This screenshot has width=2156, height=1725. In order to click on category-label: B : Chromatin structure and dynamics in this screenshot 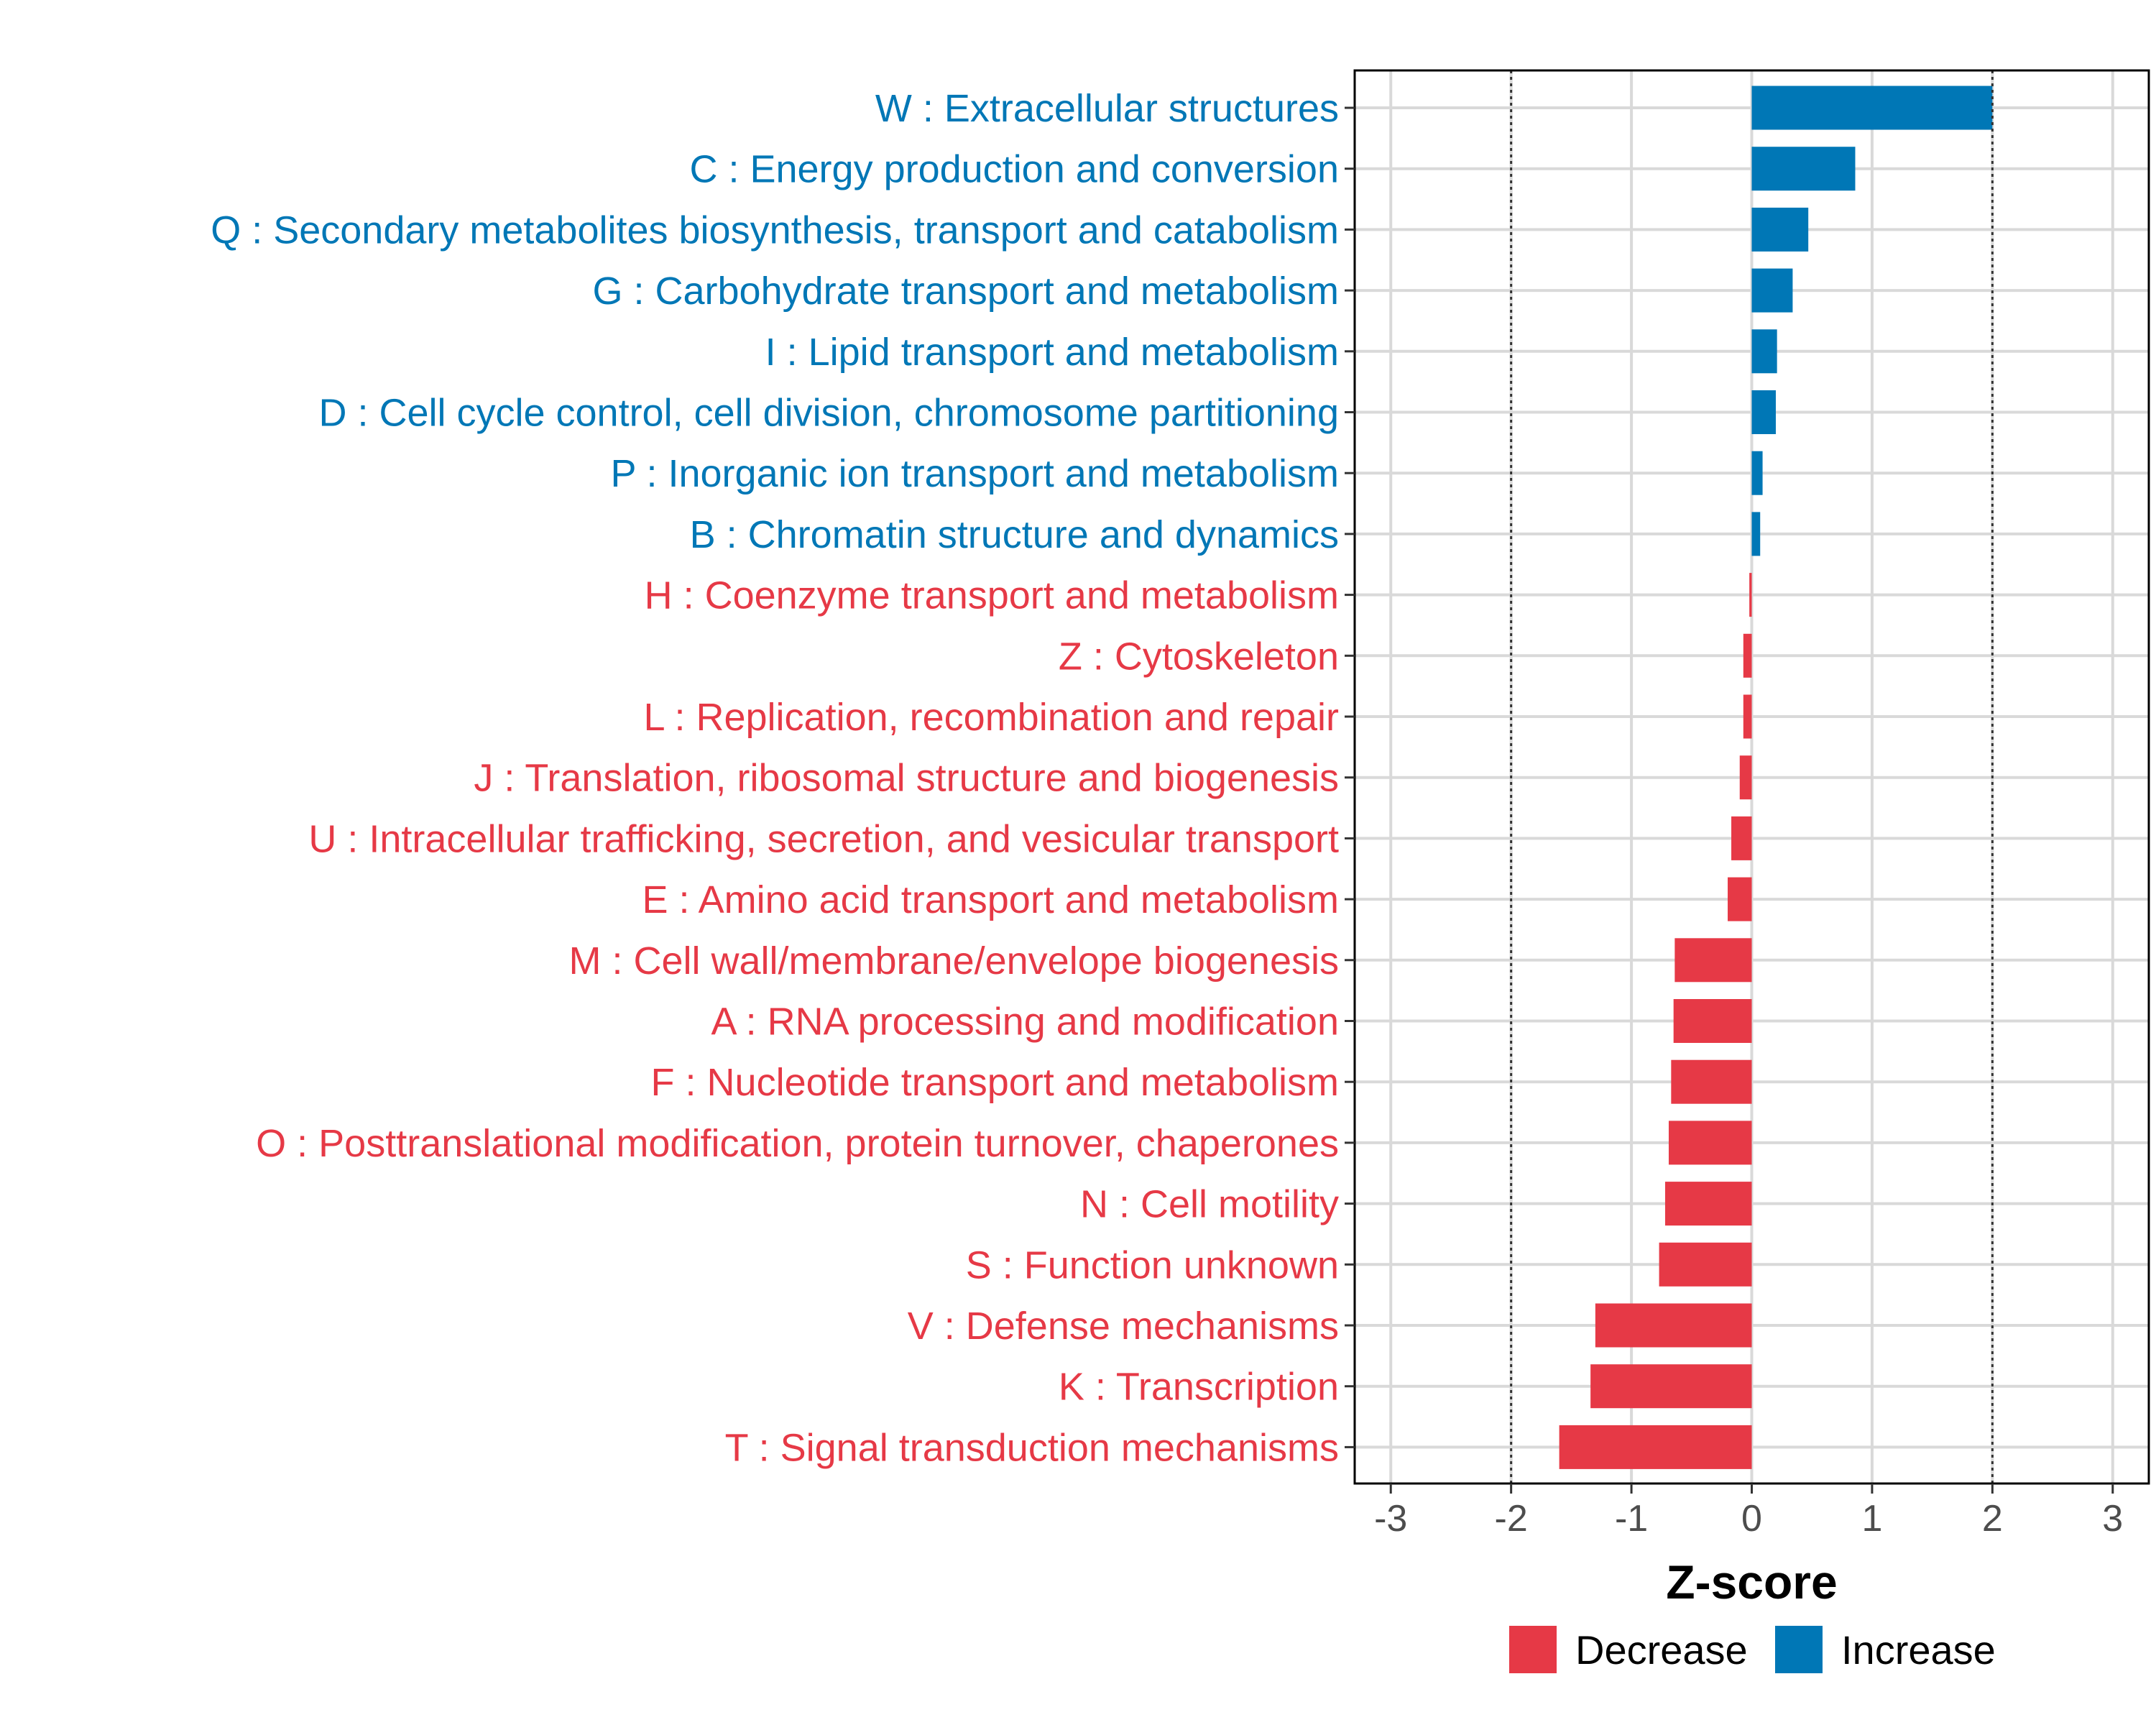, I will do `click(1014, 534)`.